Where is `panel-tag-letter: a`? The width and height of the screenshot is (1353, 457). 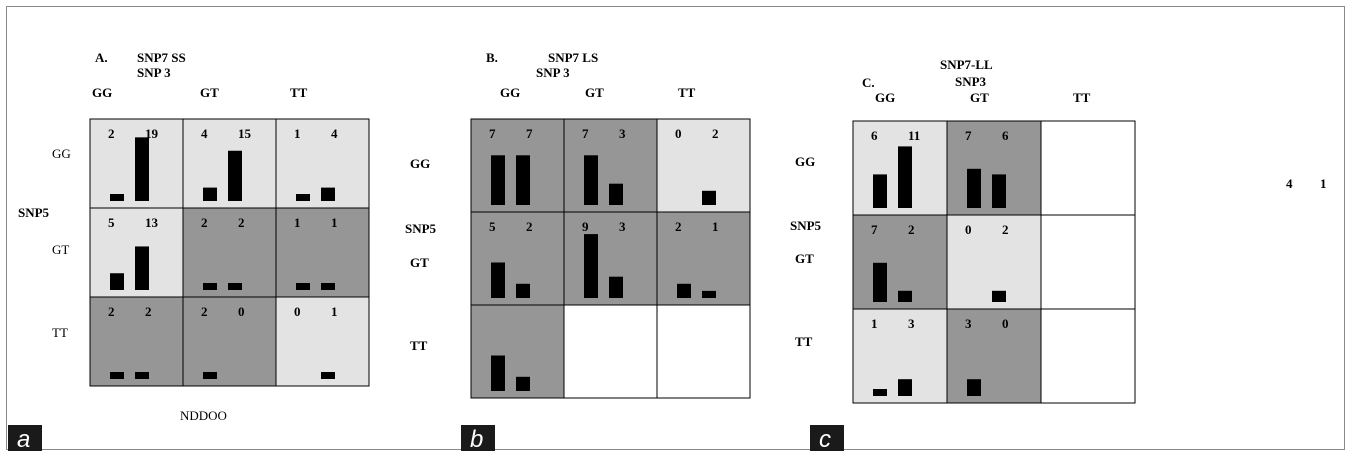
panel-tag-letter: a is located at coordinates (23, 439).